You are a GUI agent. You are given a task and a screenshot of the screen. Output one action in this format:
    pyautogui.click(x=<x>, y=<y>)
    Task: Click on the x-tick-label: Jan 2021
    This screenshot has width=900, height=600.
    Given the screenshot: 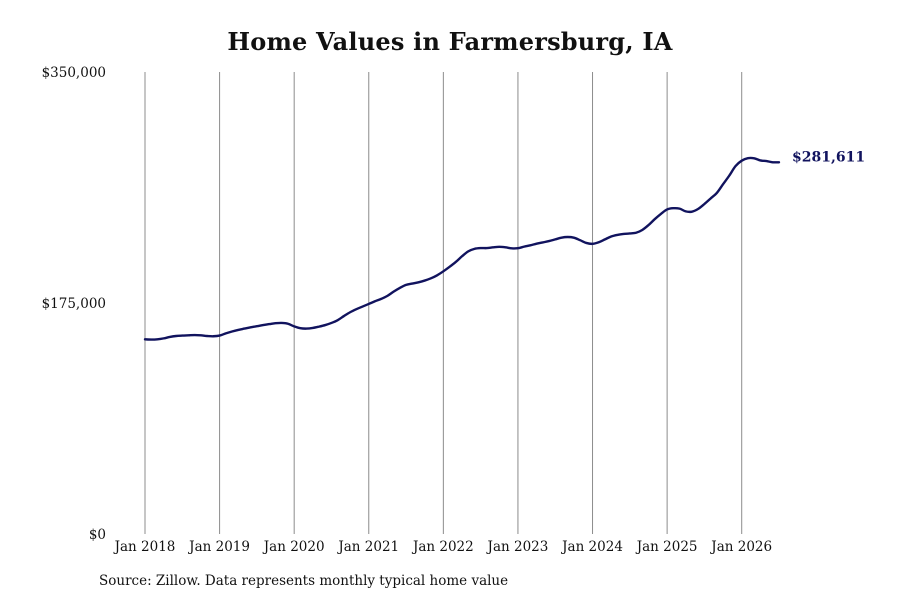 What is the action you would take?
    pyautogui.click(x=367, y=547)
    